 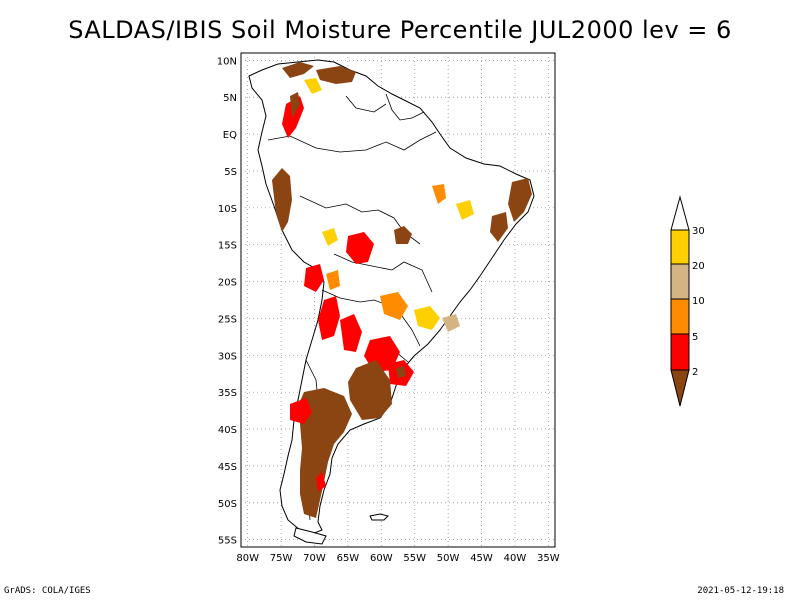 I want to click on lat-tick-label: 5N, so click(x=230, y=98).